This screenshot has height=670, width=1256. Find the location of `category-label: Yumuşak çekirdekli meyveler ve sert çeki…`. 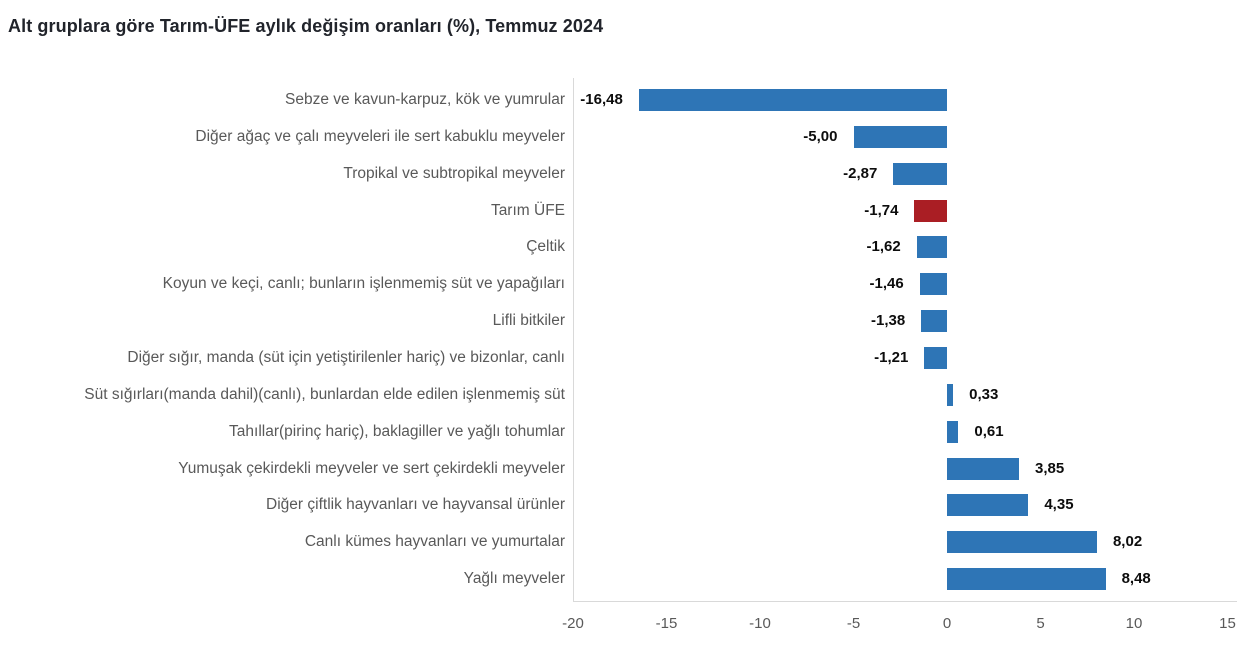

category-label: Yumuşak çekirdekli meyveler ve sert çeki… is located at coordinates (371, 468).